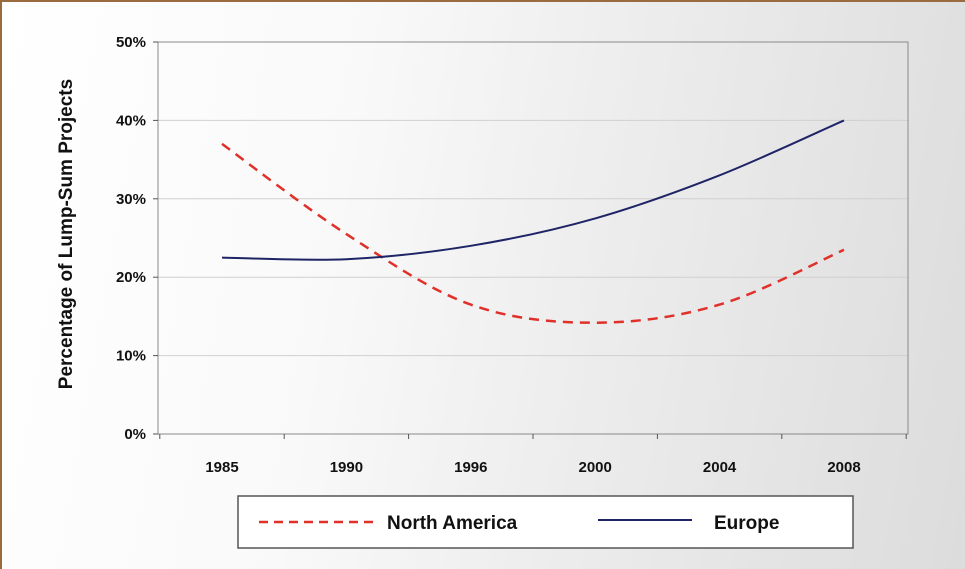  I want to click on x-tick-label: 2008, so click(843, 467).